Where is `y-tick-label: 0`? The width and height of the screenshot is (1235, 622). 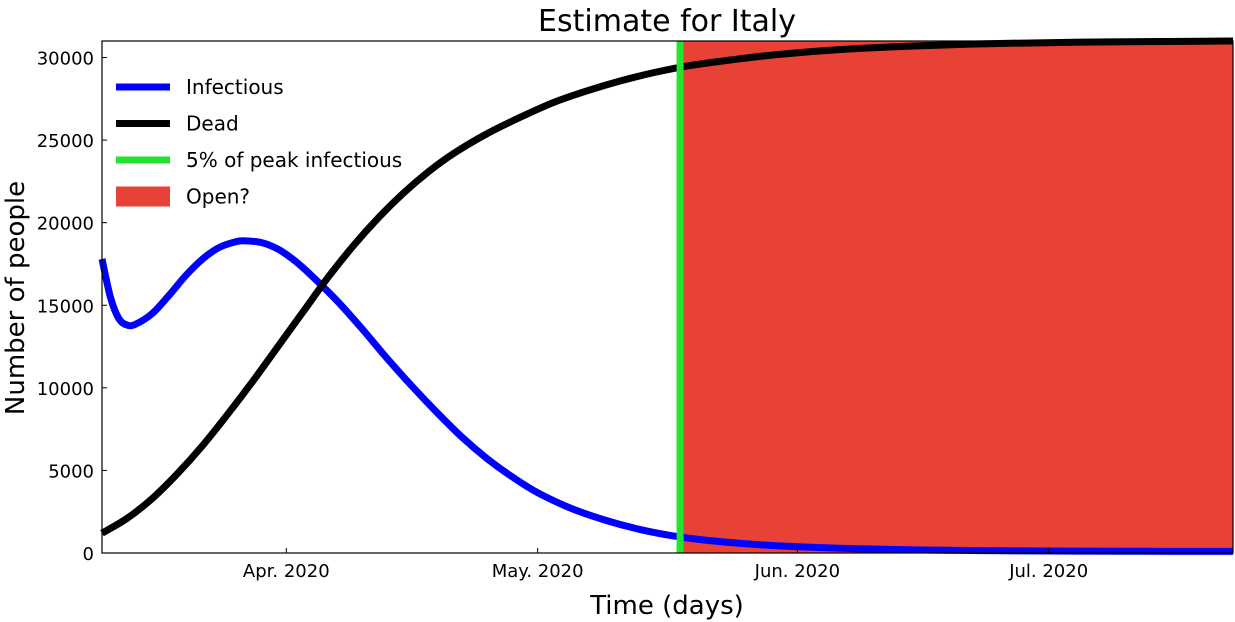 y-tick-label: 0 is located at coordinates (88, 554).